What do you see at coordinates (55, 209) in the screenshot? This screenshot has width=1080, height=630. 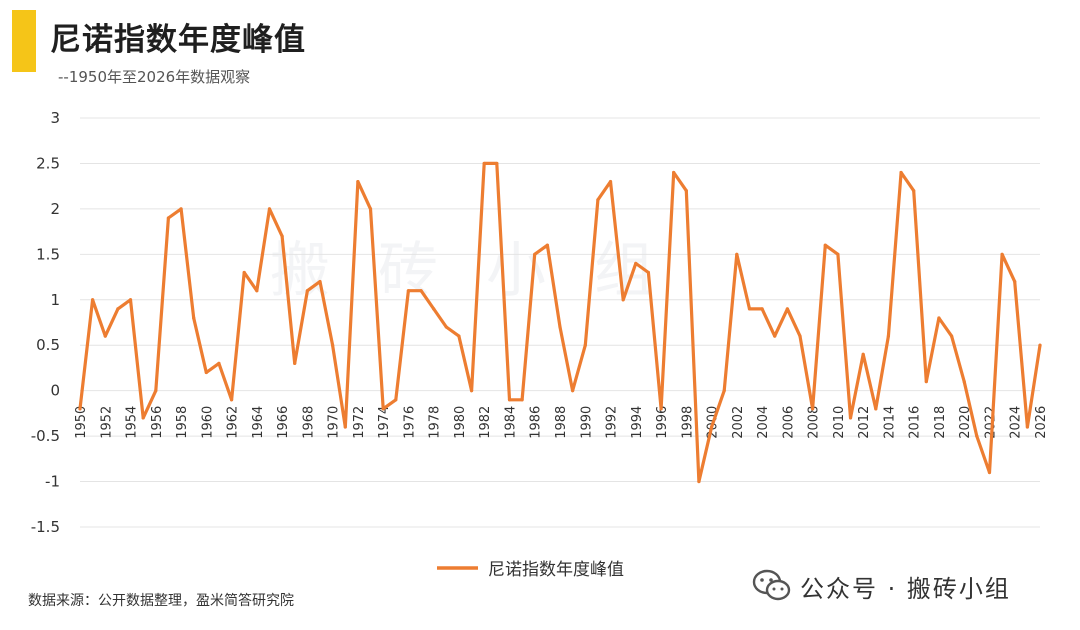 I see `y-tick-label: 2` at bounding box center [55, 209].